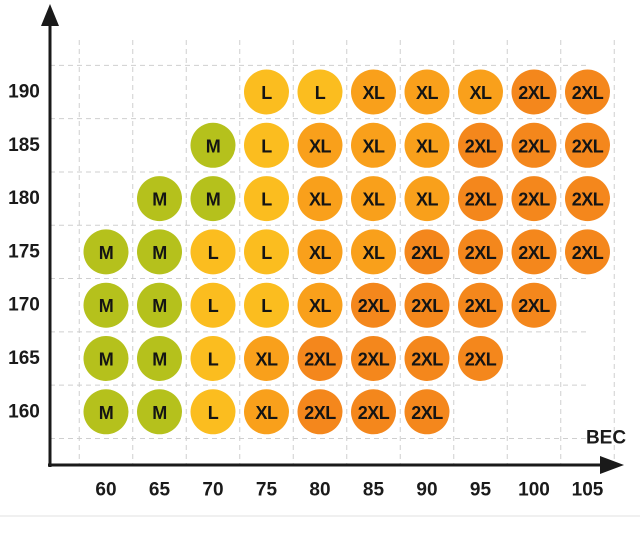 This screenshot has height=542, width=640. I want to click on y-tick-label: 190, so click(24, 92).